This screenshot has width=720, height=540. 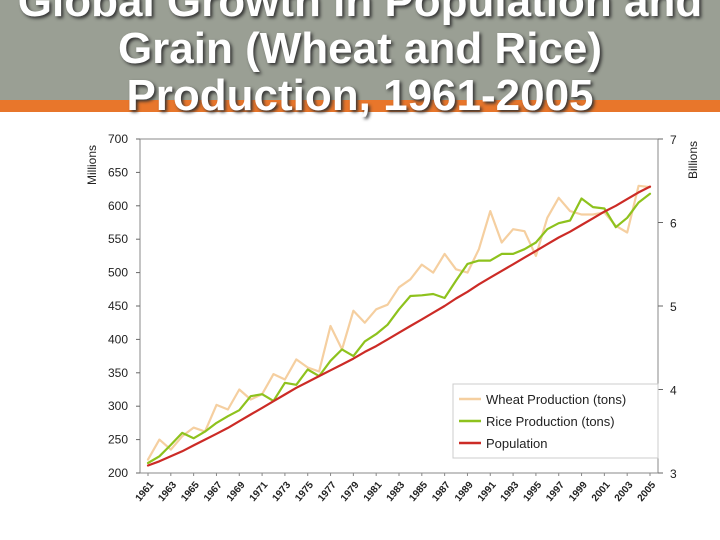 I want to click on legend-entry-label: Wheat Production (tons), so click(x=556, y=399).